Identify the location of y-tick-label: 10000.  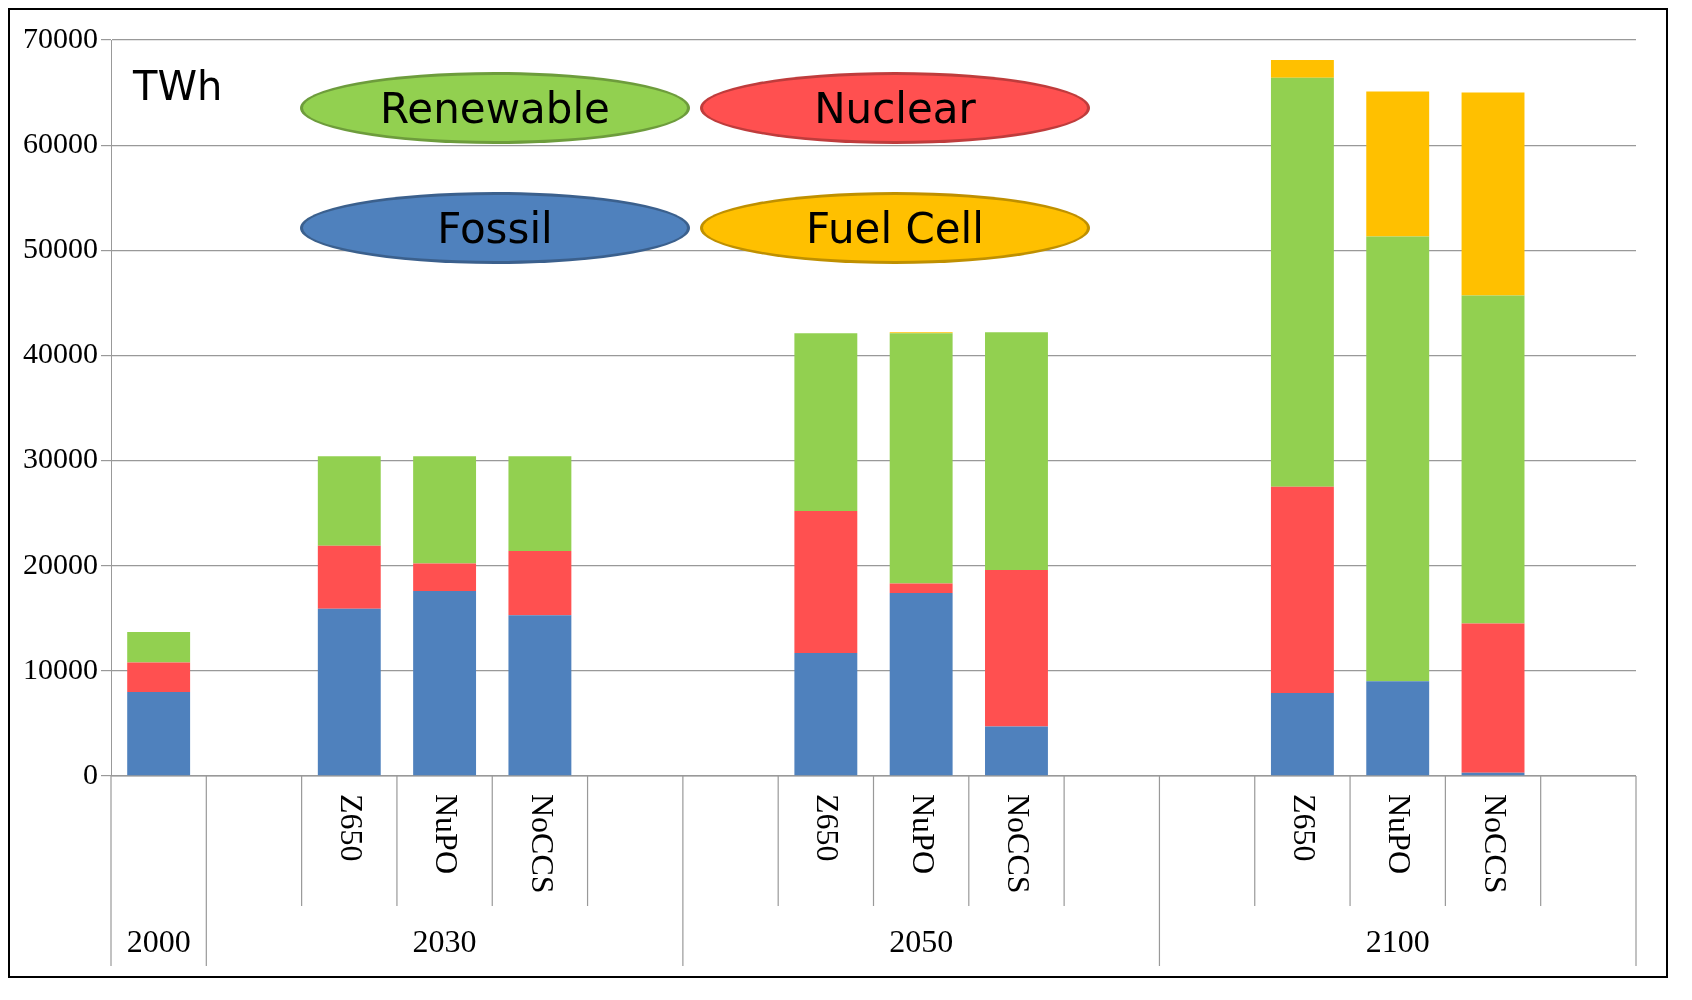
(60, 668).